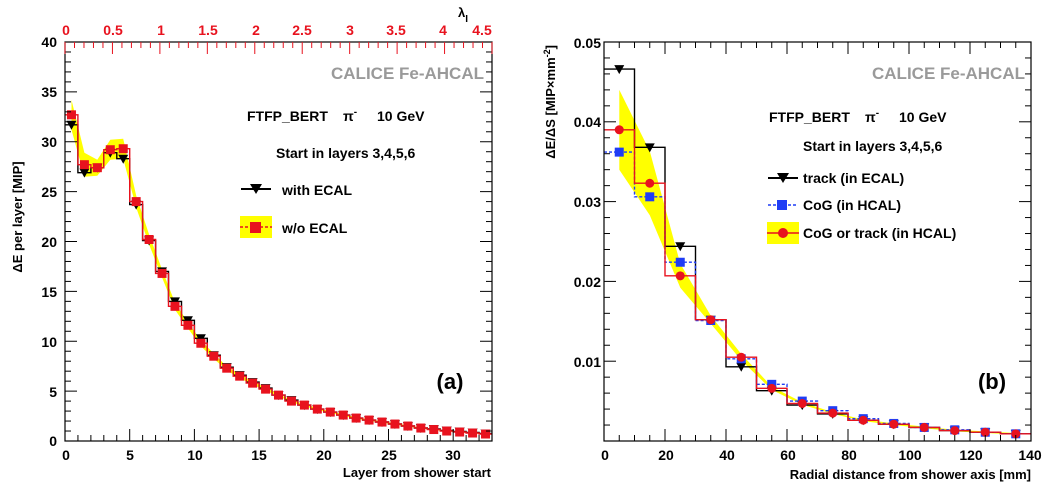  I want to click on y-tick-label: 0, so click(53, 441).